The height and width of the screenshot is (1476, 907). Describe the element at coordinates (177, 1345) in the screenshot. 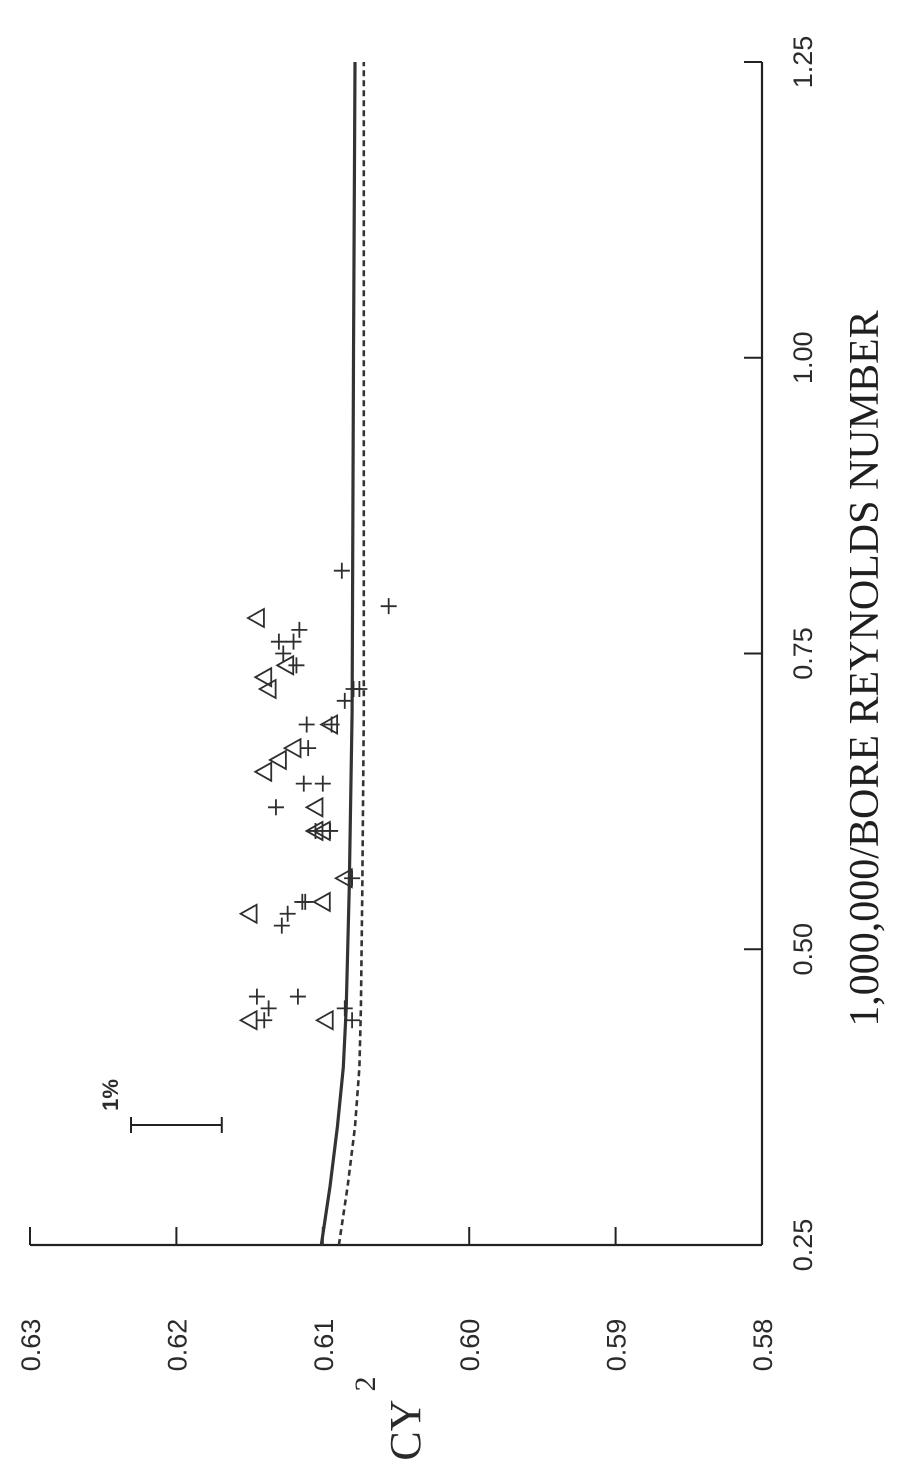

I see `y-tick-label: 0.62` at that location.